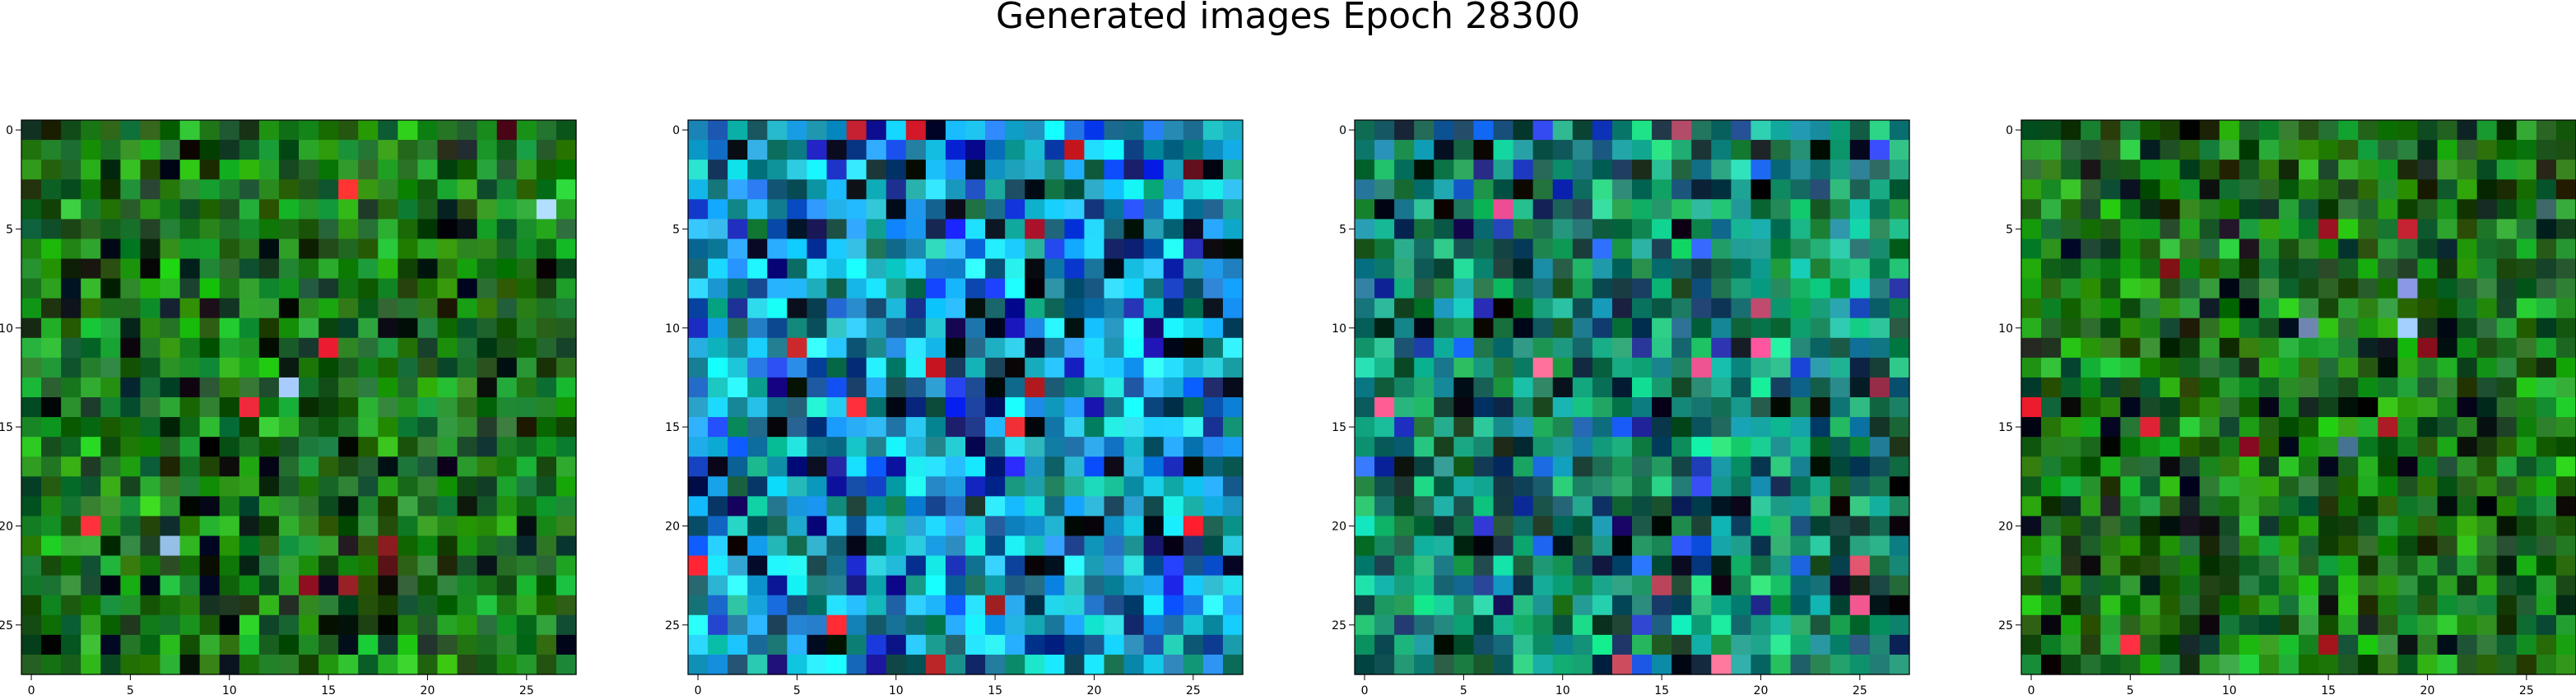 This screenshot has height=695, width=2576. What do you see at coordinates (1562, 689) in the screenshot?
I see `x-tick-label: 10` at bounding box center [1562, 689].